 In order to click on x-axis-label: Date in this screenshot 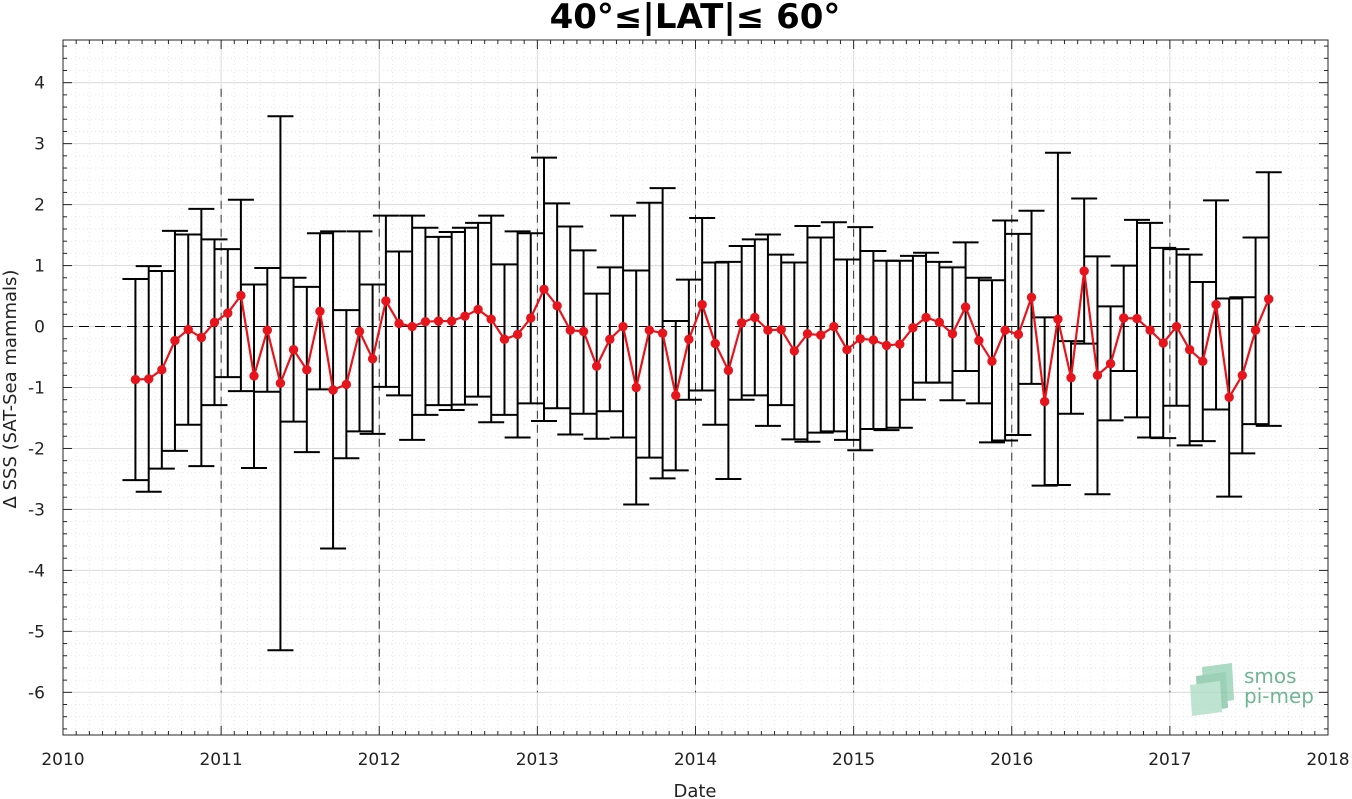, I will do `click(694, 790)`.